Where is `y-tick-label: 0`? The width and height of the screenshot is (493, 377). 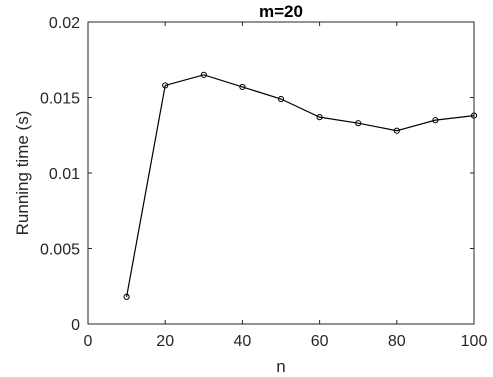 y-tick-label: 0 is located at coordinates (75, 325).